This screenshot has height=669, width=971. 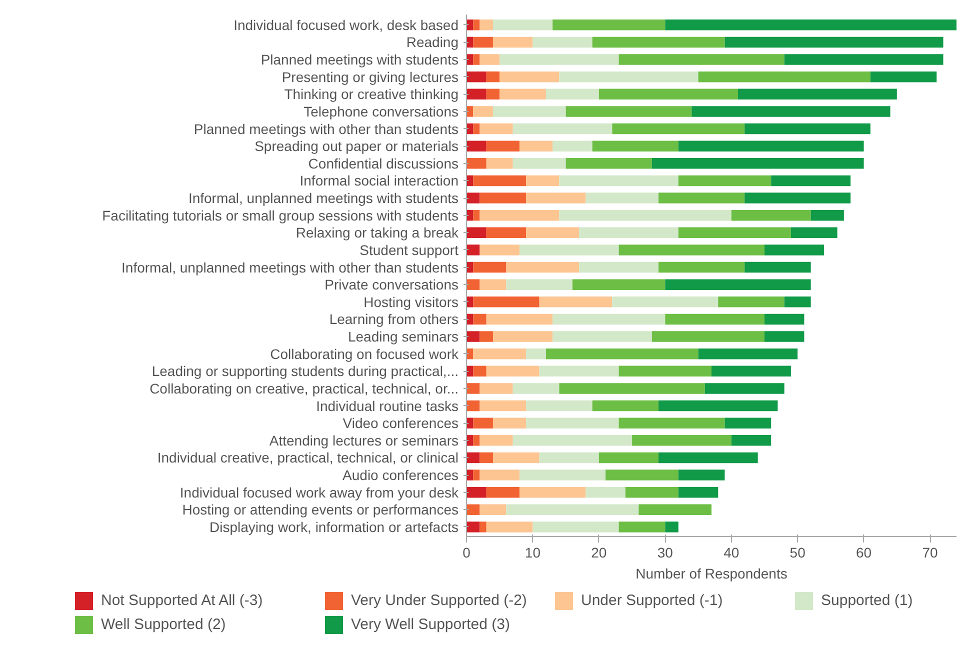 What do you see at coordinates (364, 440) in the screenshot?
I see `y-tick-label: Attending lectures or seminars` at bounding box center [364, 440].